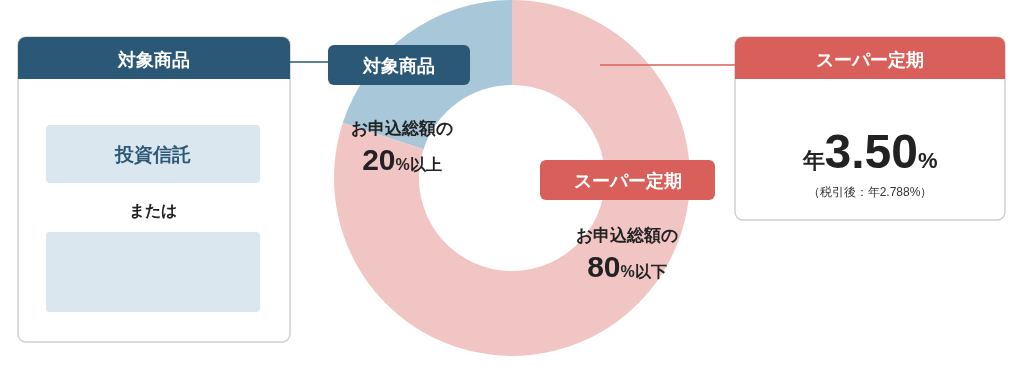 This screenshot has height=374, width=1024. Describe the element at coordinates (870, 60) in the screenshot. I see `text: スーパー定期` at that location.